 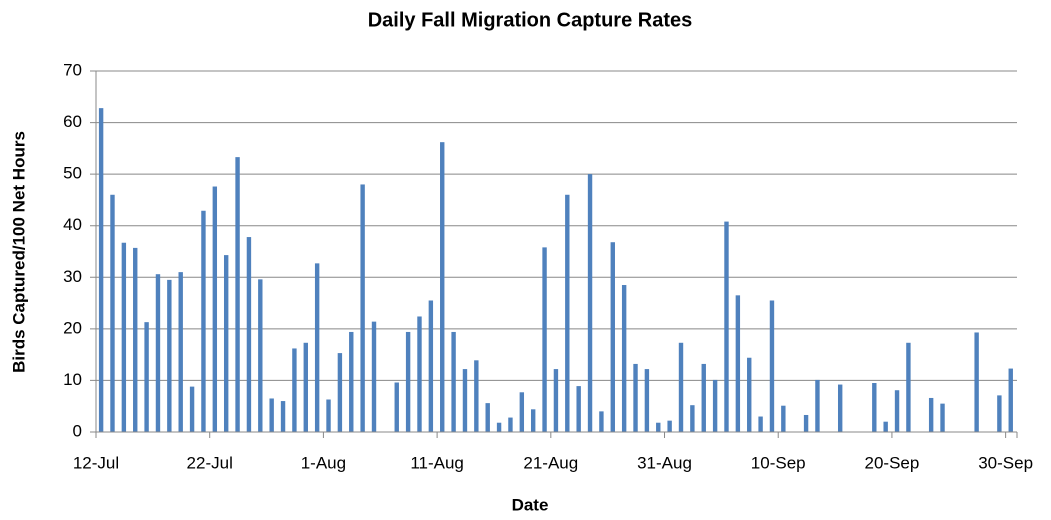 I want to click on y-tick-label: 70, so click(x=72, y=69).